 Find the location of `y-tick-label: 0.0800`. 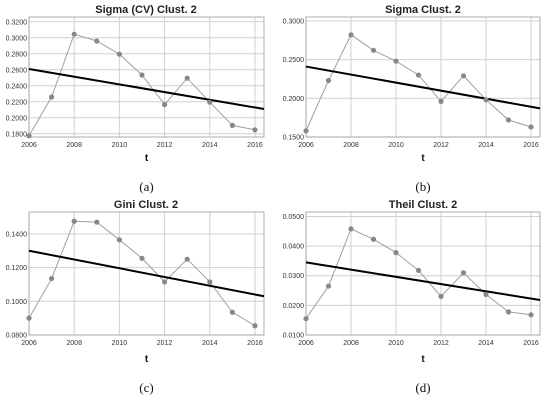

y-tick-label: 0.0800 is located at coordinates (17, 336).